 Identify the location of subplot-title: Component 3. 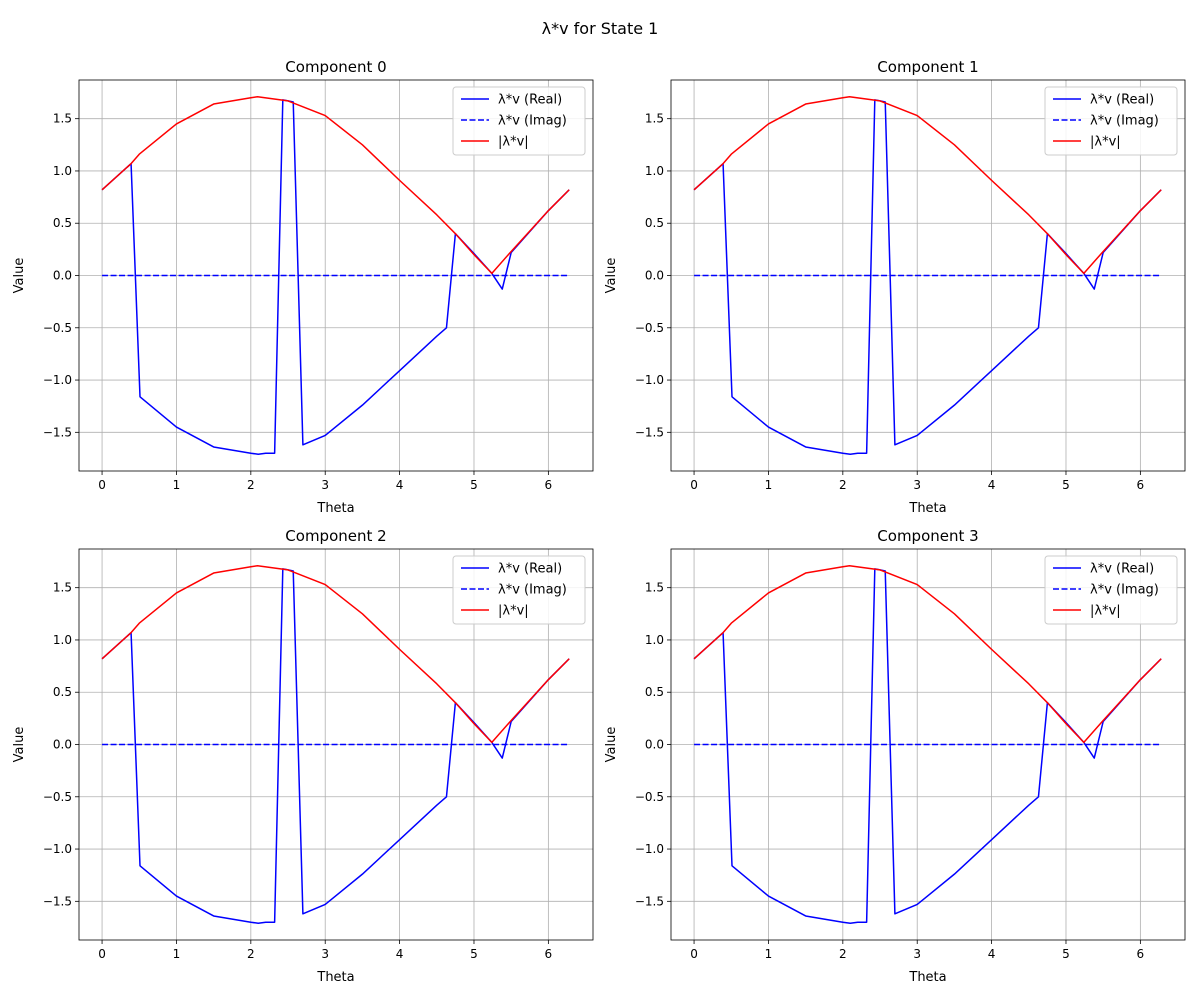
(927, 536).